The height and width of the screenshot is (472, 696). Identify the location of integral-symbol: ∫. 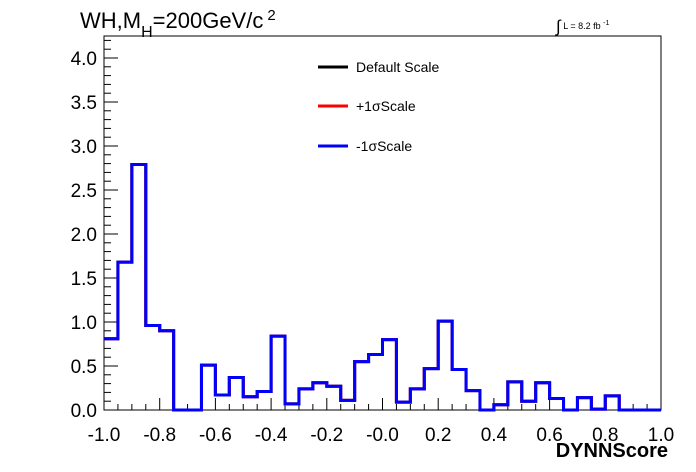
(558, 26).